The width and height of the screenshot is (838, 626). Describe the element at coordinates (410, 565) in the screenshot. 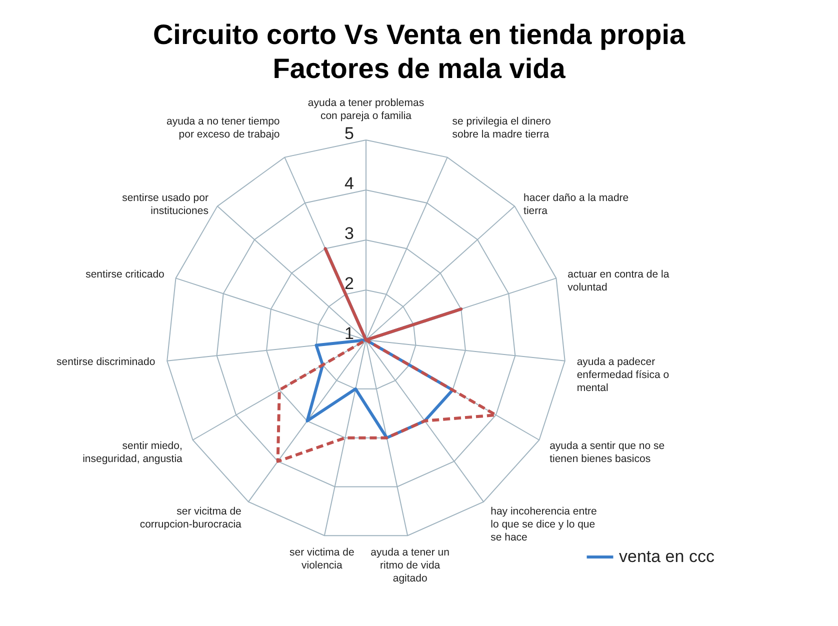

I see `spoke-label: ayuda a tener un ritmo de vida agitado` at that location.